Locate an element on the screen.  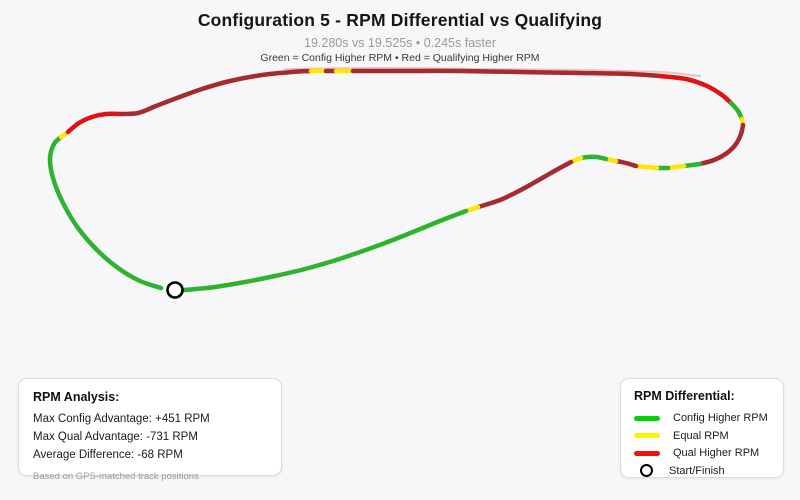
legend-item: Start/Finish is located at coordinates (702, 471).